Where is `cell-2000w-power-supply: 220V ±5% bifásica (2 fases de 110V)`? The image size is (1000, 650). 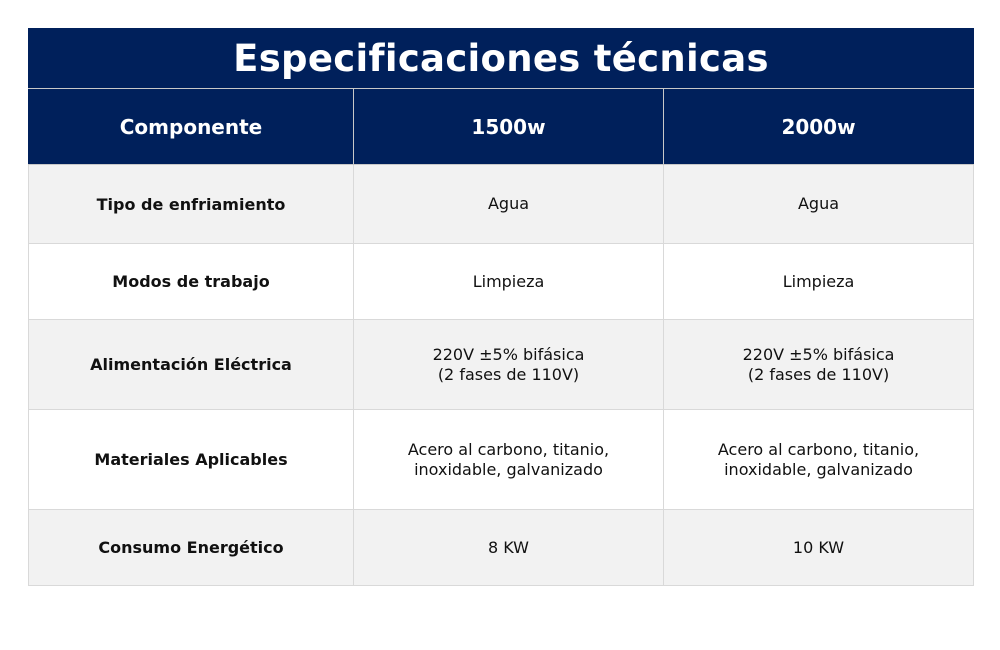
cell-2000w-power-supply: 220V ±5% bifásica (2 fases de 110V) is located at coordinates (818, 364).